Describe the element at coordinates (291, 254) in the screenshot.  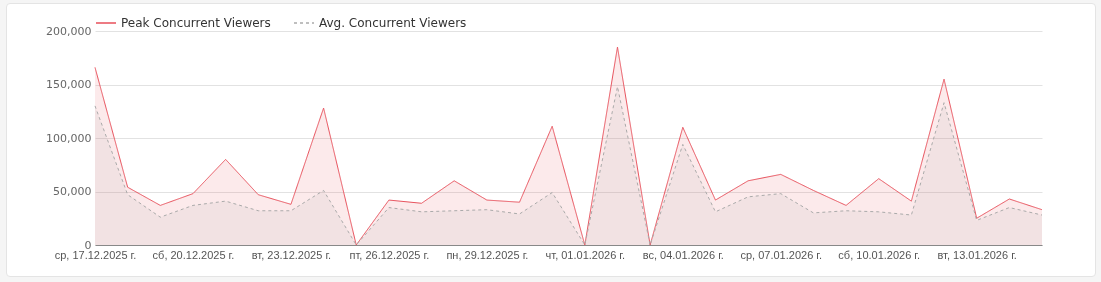
I see `x-tick-label: вт, 23.12.2025 г.` at that location.